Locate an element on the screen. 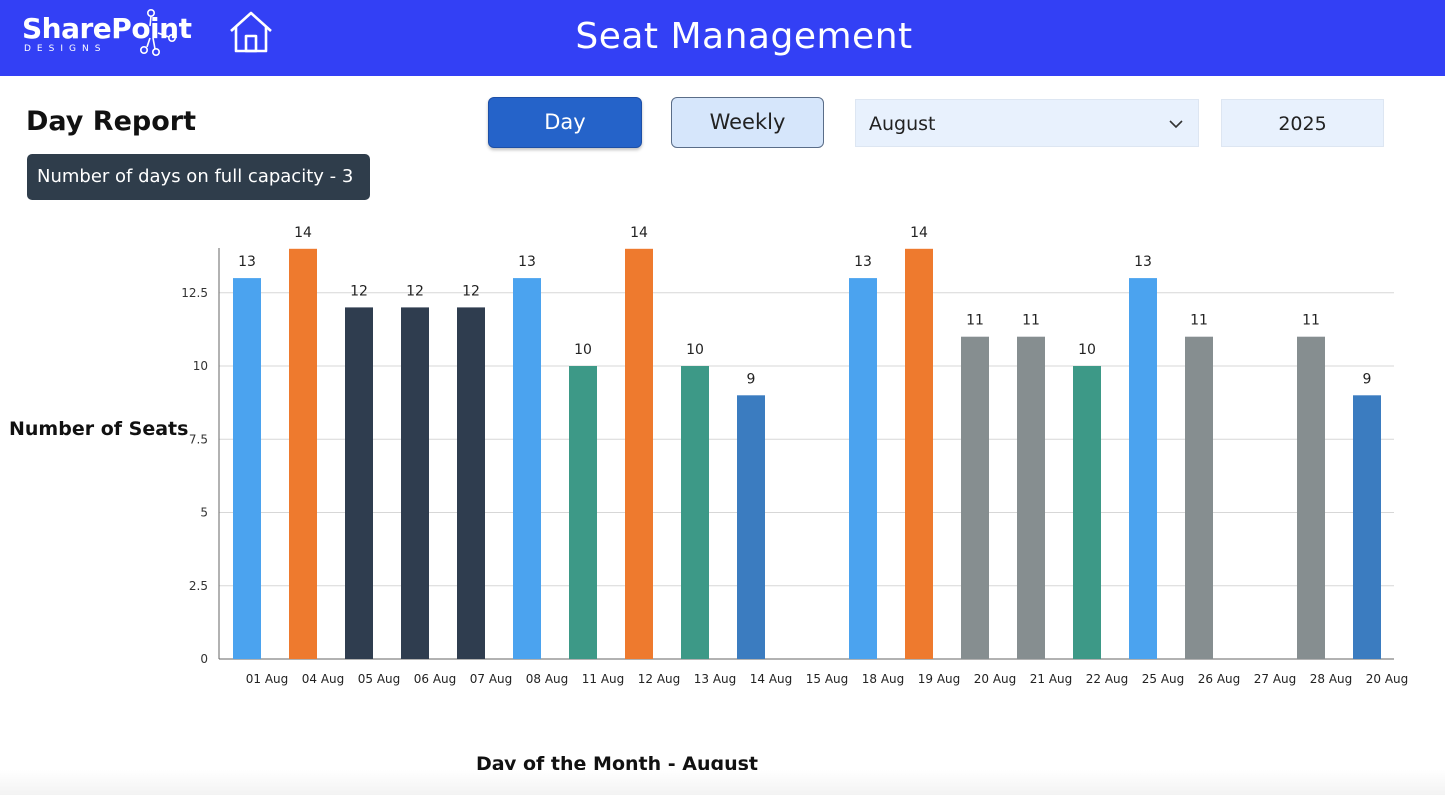 The image size is (1445, 795). x-axis-title-text: Day of the Month - August is located at coordinates (616, 764).